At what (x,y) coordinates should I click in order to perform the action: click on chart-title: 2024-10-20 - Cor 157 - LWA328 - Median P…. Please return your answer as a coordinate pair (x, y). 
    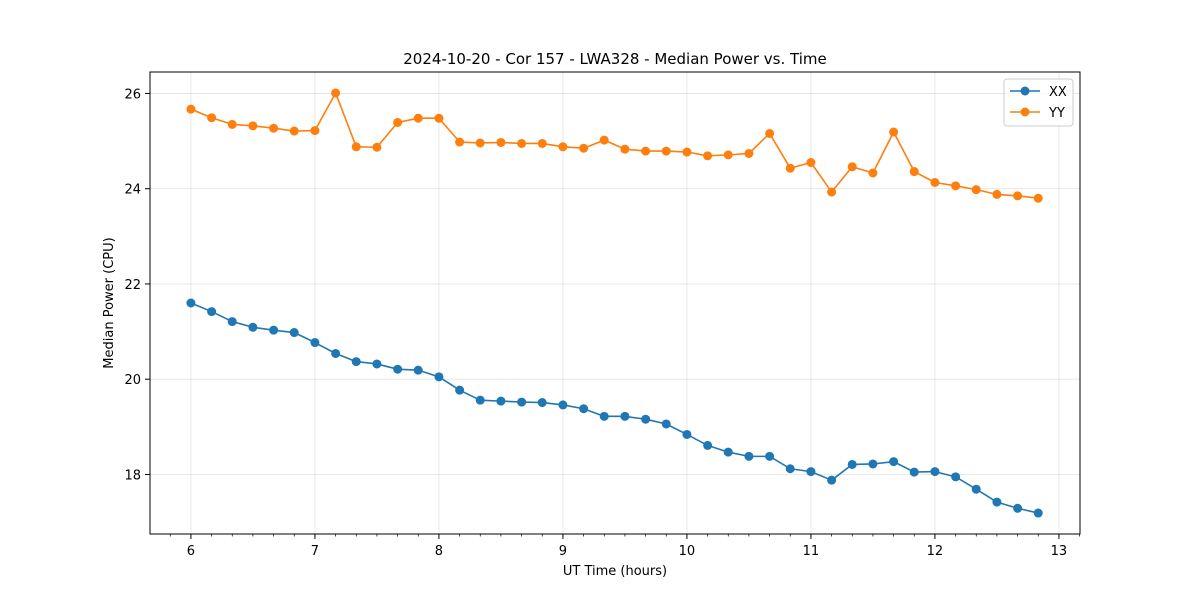
    Looking at the image, I should click on (615, 59).